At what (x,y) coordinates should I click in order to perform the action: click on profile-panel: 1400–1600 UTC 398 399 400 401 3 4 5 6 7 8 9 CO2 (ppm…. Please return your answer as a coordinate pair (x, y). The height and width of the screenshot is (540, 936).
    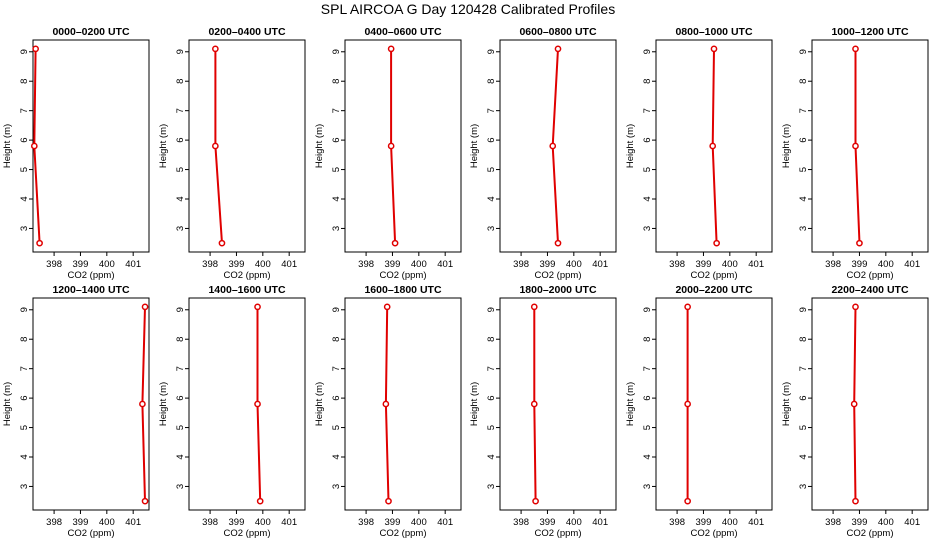
    Looking at the image, I should click on (232, 411).